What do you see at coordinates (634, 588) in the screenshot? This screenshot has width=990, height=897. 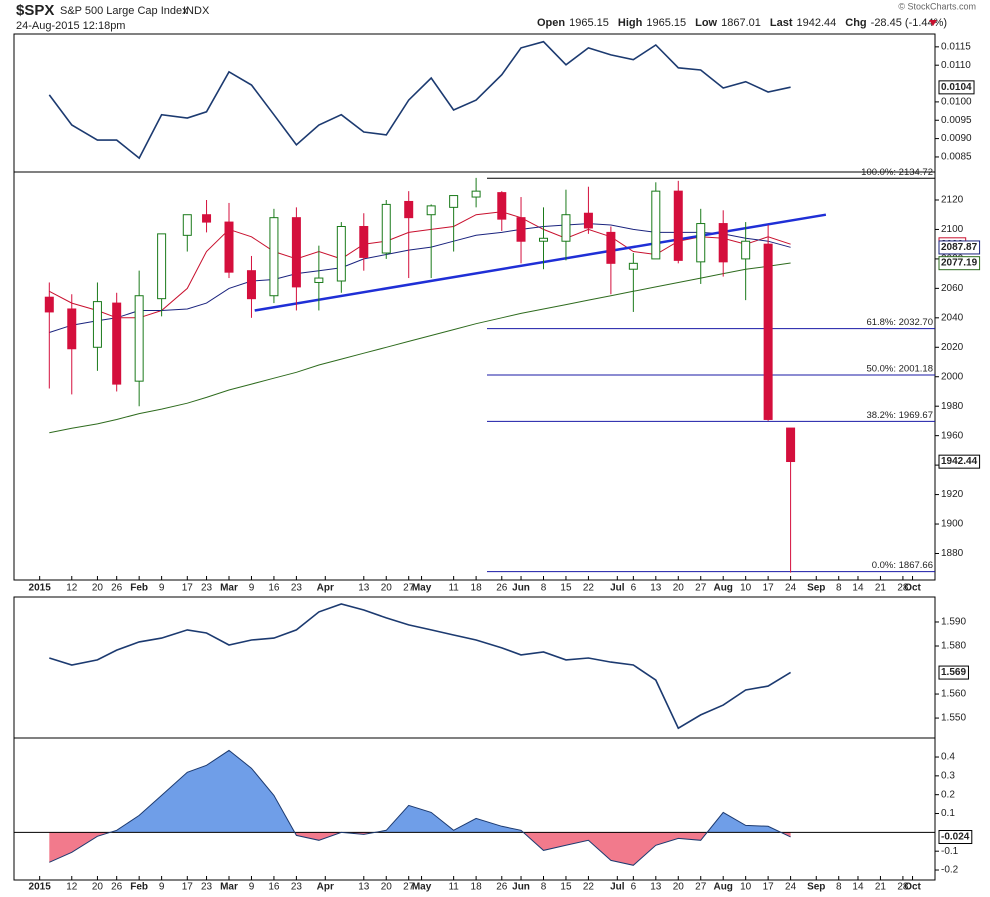 I see `x-tick-label: 6` at bounding box center [634, 588].